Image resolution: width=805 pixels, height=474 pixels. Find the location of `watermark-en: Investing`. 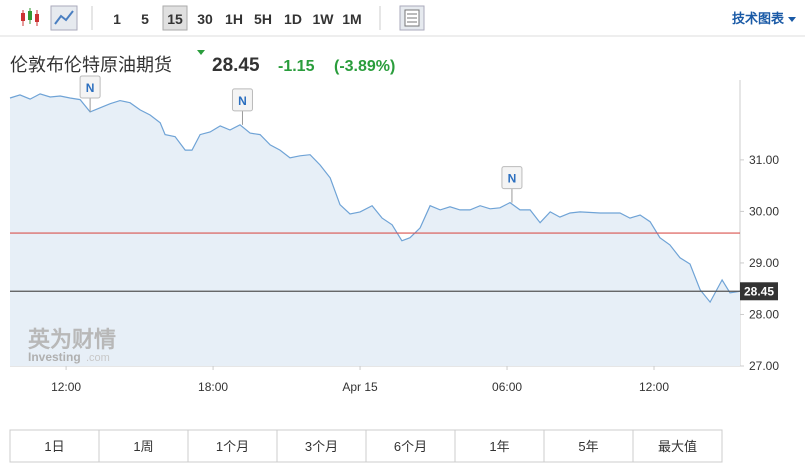

watermark-en: Investing is located at coordinates (54, 357).